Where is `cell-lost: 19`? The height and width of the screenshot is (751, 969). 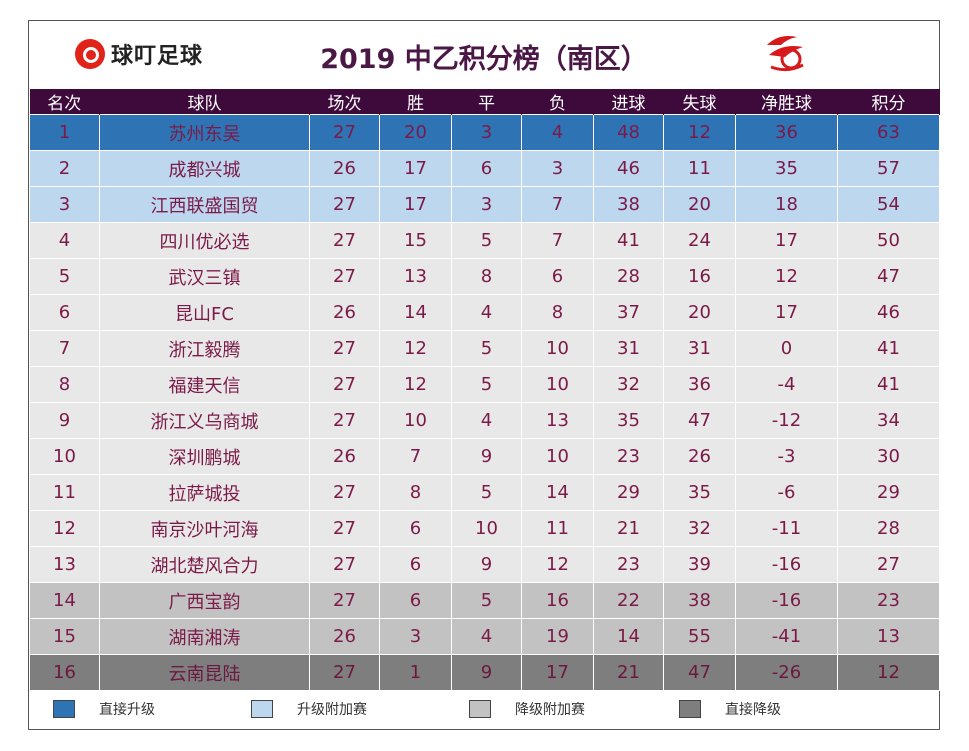
cell-lost: 19 is located at coordinates (557, 636).